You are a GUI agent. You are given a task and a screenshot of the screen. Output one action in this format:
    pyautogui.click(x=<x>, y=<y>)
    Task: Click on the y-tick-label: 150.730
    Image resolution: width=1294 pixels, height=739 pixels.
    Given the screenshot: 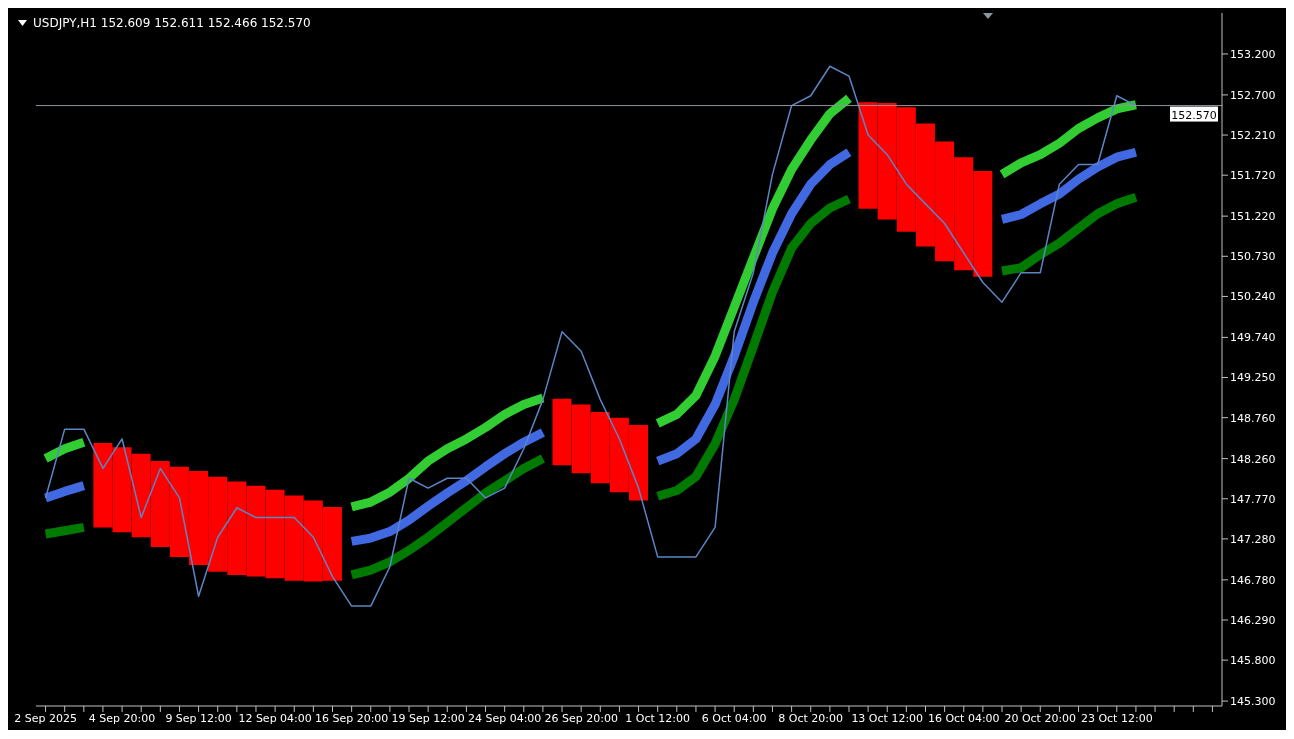 What is the action you would take?
    pyautogui.click(x=1253, y=257)
    